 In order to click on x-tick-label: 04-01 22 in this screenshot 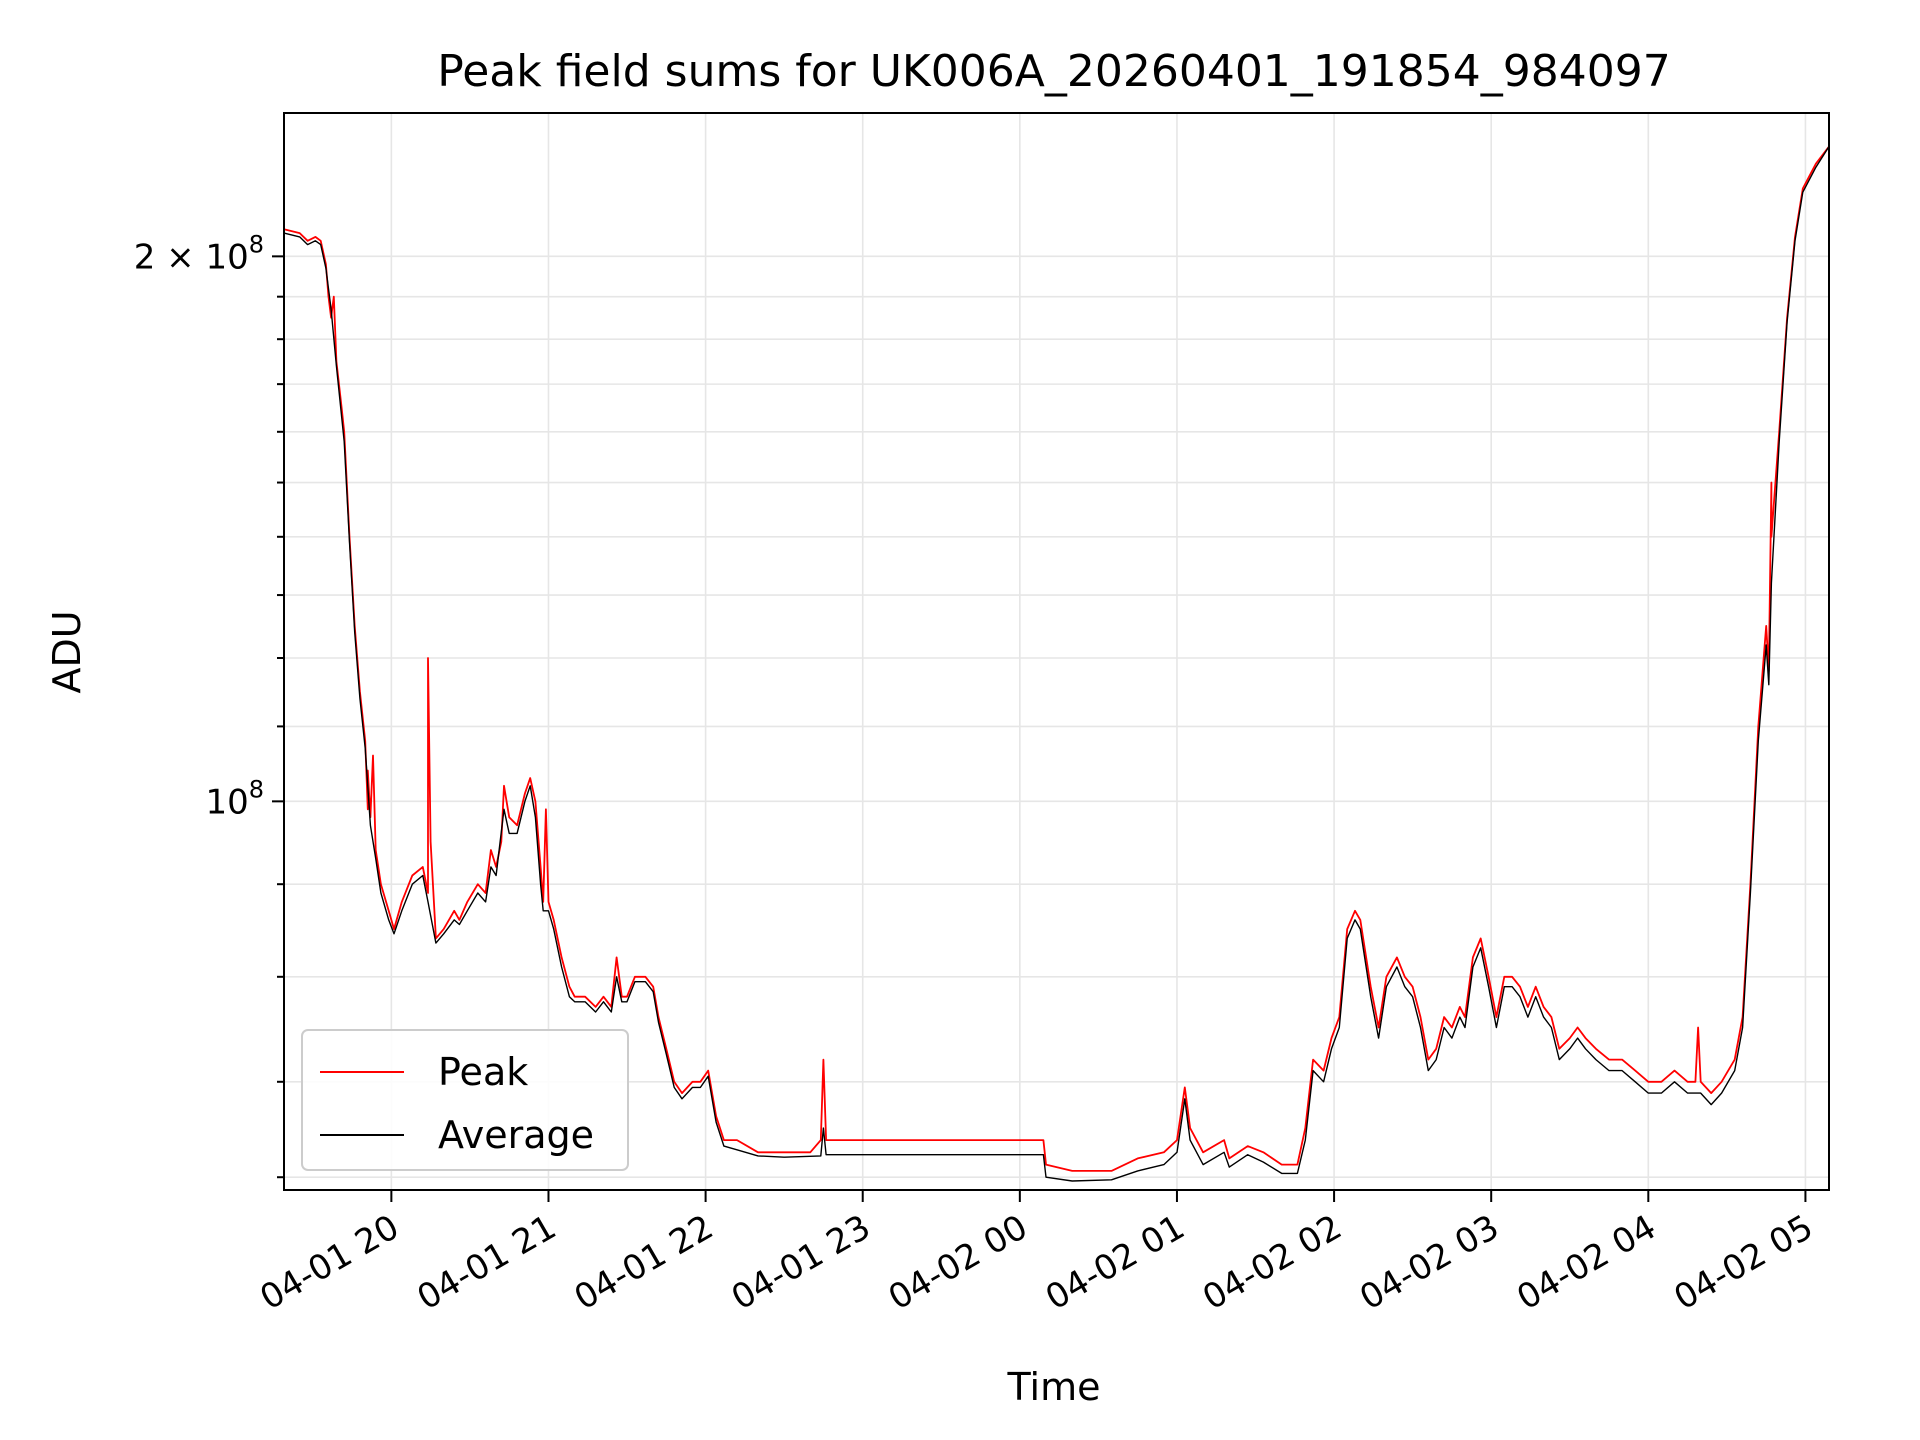, I will do `click(644, 1262)`.